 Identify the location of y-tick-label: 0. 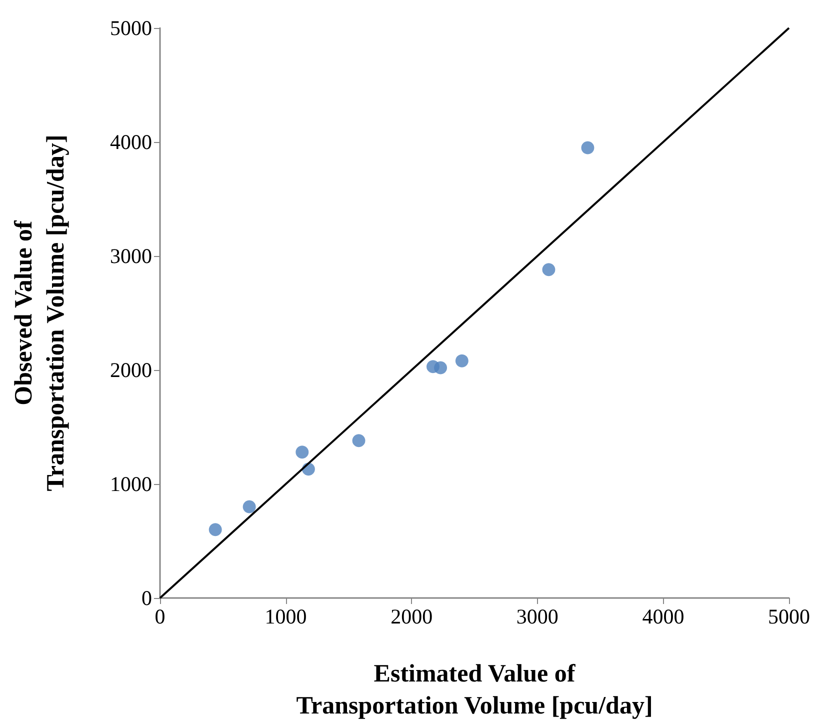
(147, 598).